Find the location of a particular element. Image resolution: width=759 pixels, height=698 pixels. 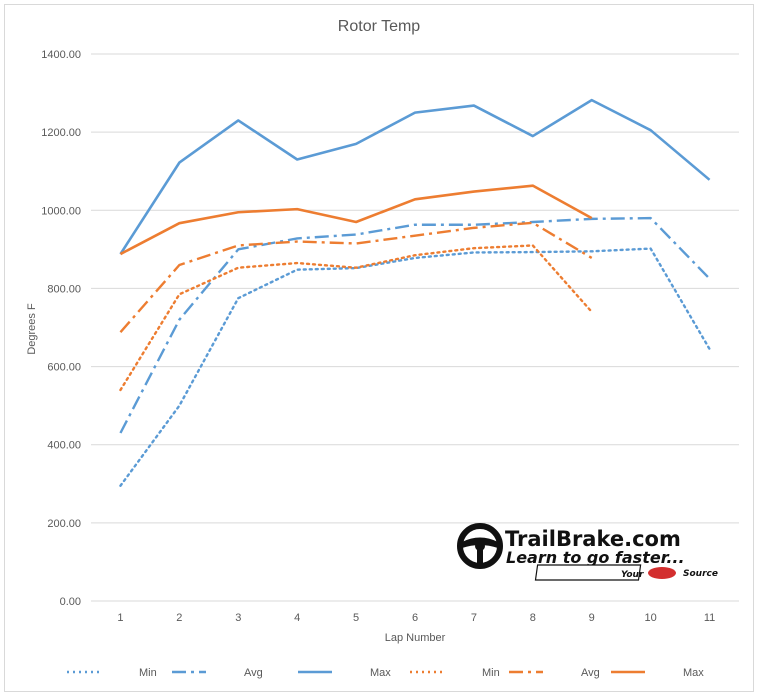

x-axis-label: Lap Number is located at coordinates (415, 638).